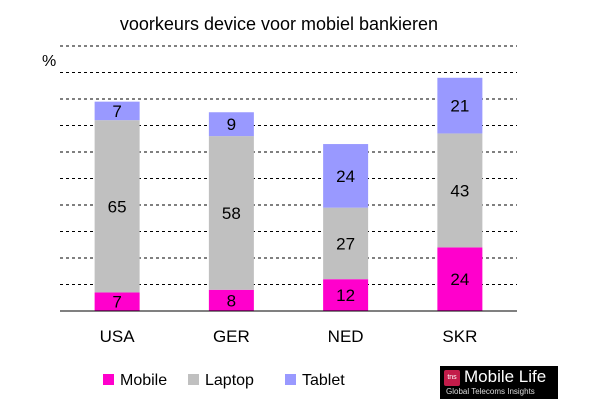 Image resolution: width=595 pixels, height=406 pixels. Describe the element at coordinates (490, 391) in the screenshot. I see `logo-tagline: Global Telecoms Insights` at that location.